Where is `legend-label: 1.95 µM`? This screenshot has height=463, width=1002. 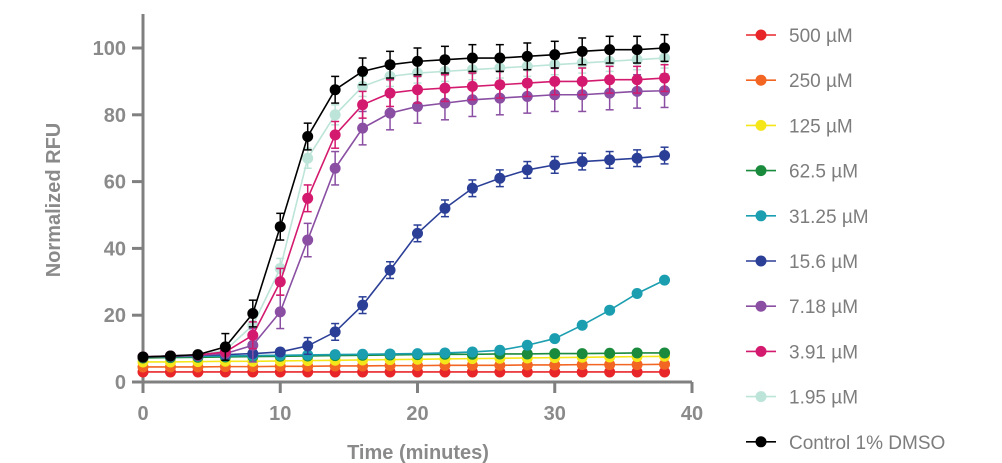
legend-label: 1.95 µM is located at coordinates (823, 398).